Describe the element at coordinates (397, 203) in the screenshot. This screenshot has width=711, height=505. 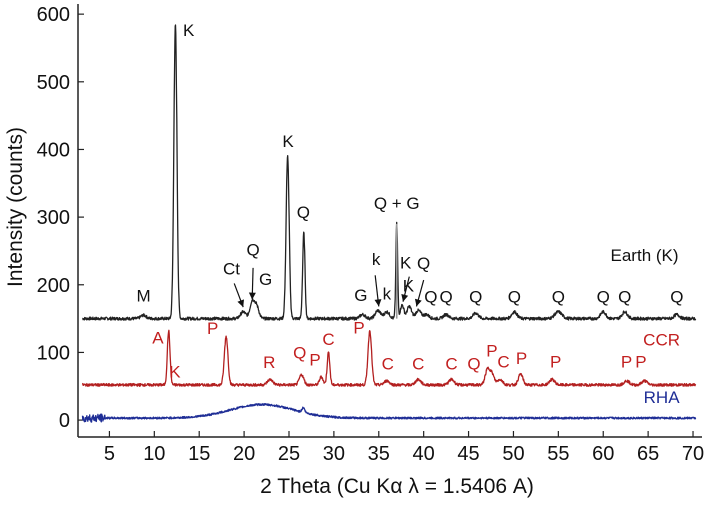
I see `phase-label: Q + G` at that location.